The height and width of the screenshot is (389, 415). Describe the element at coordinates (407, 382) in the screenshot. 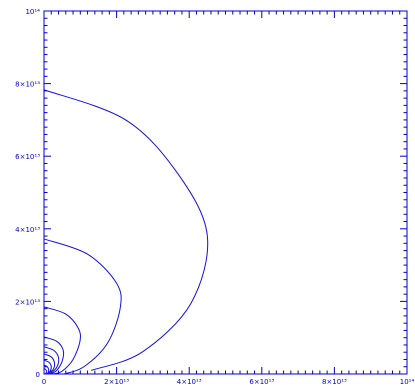

I see `x-tick-label: 10¹⁴` at that location.